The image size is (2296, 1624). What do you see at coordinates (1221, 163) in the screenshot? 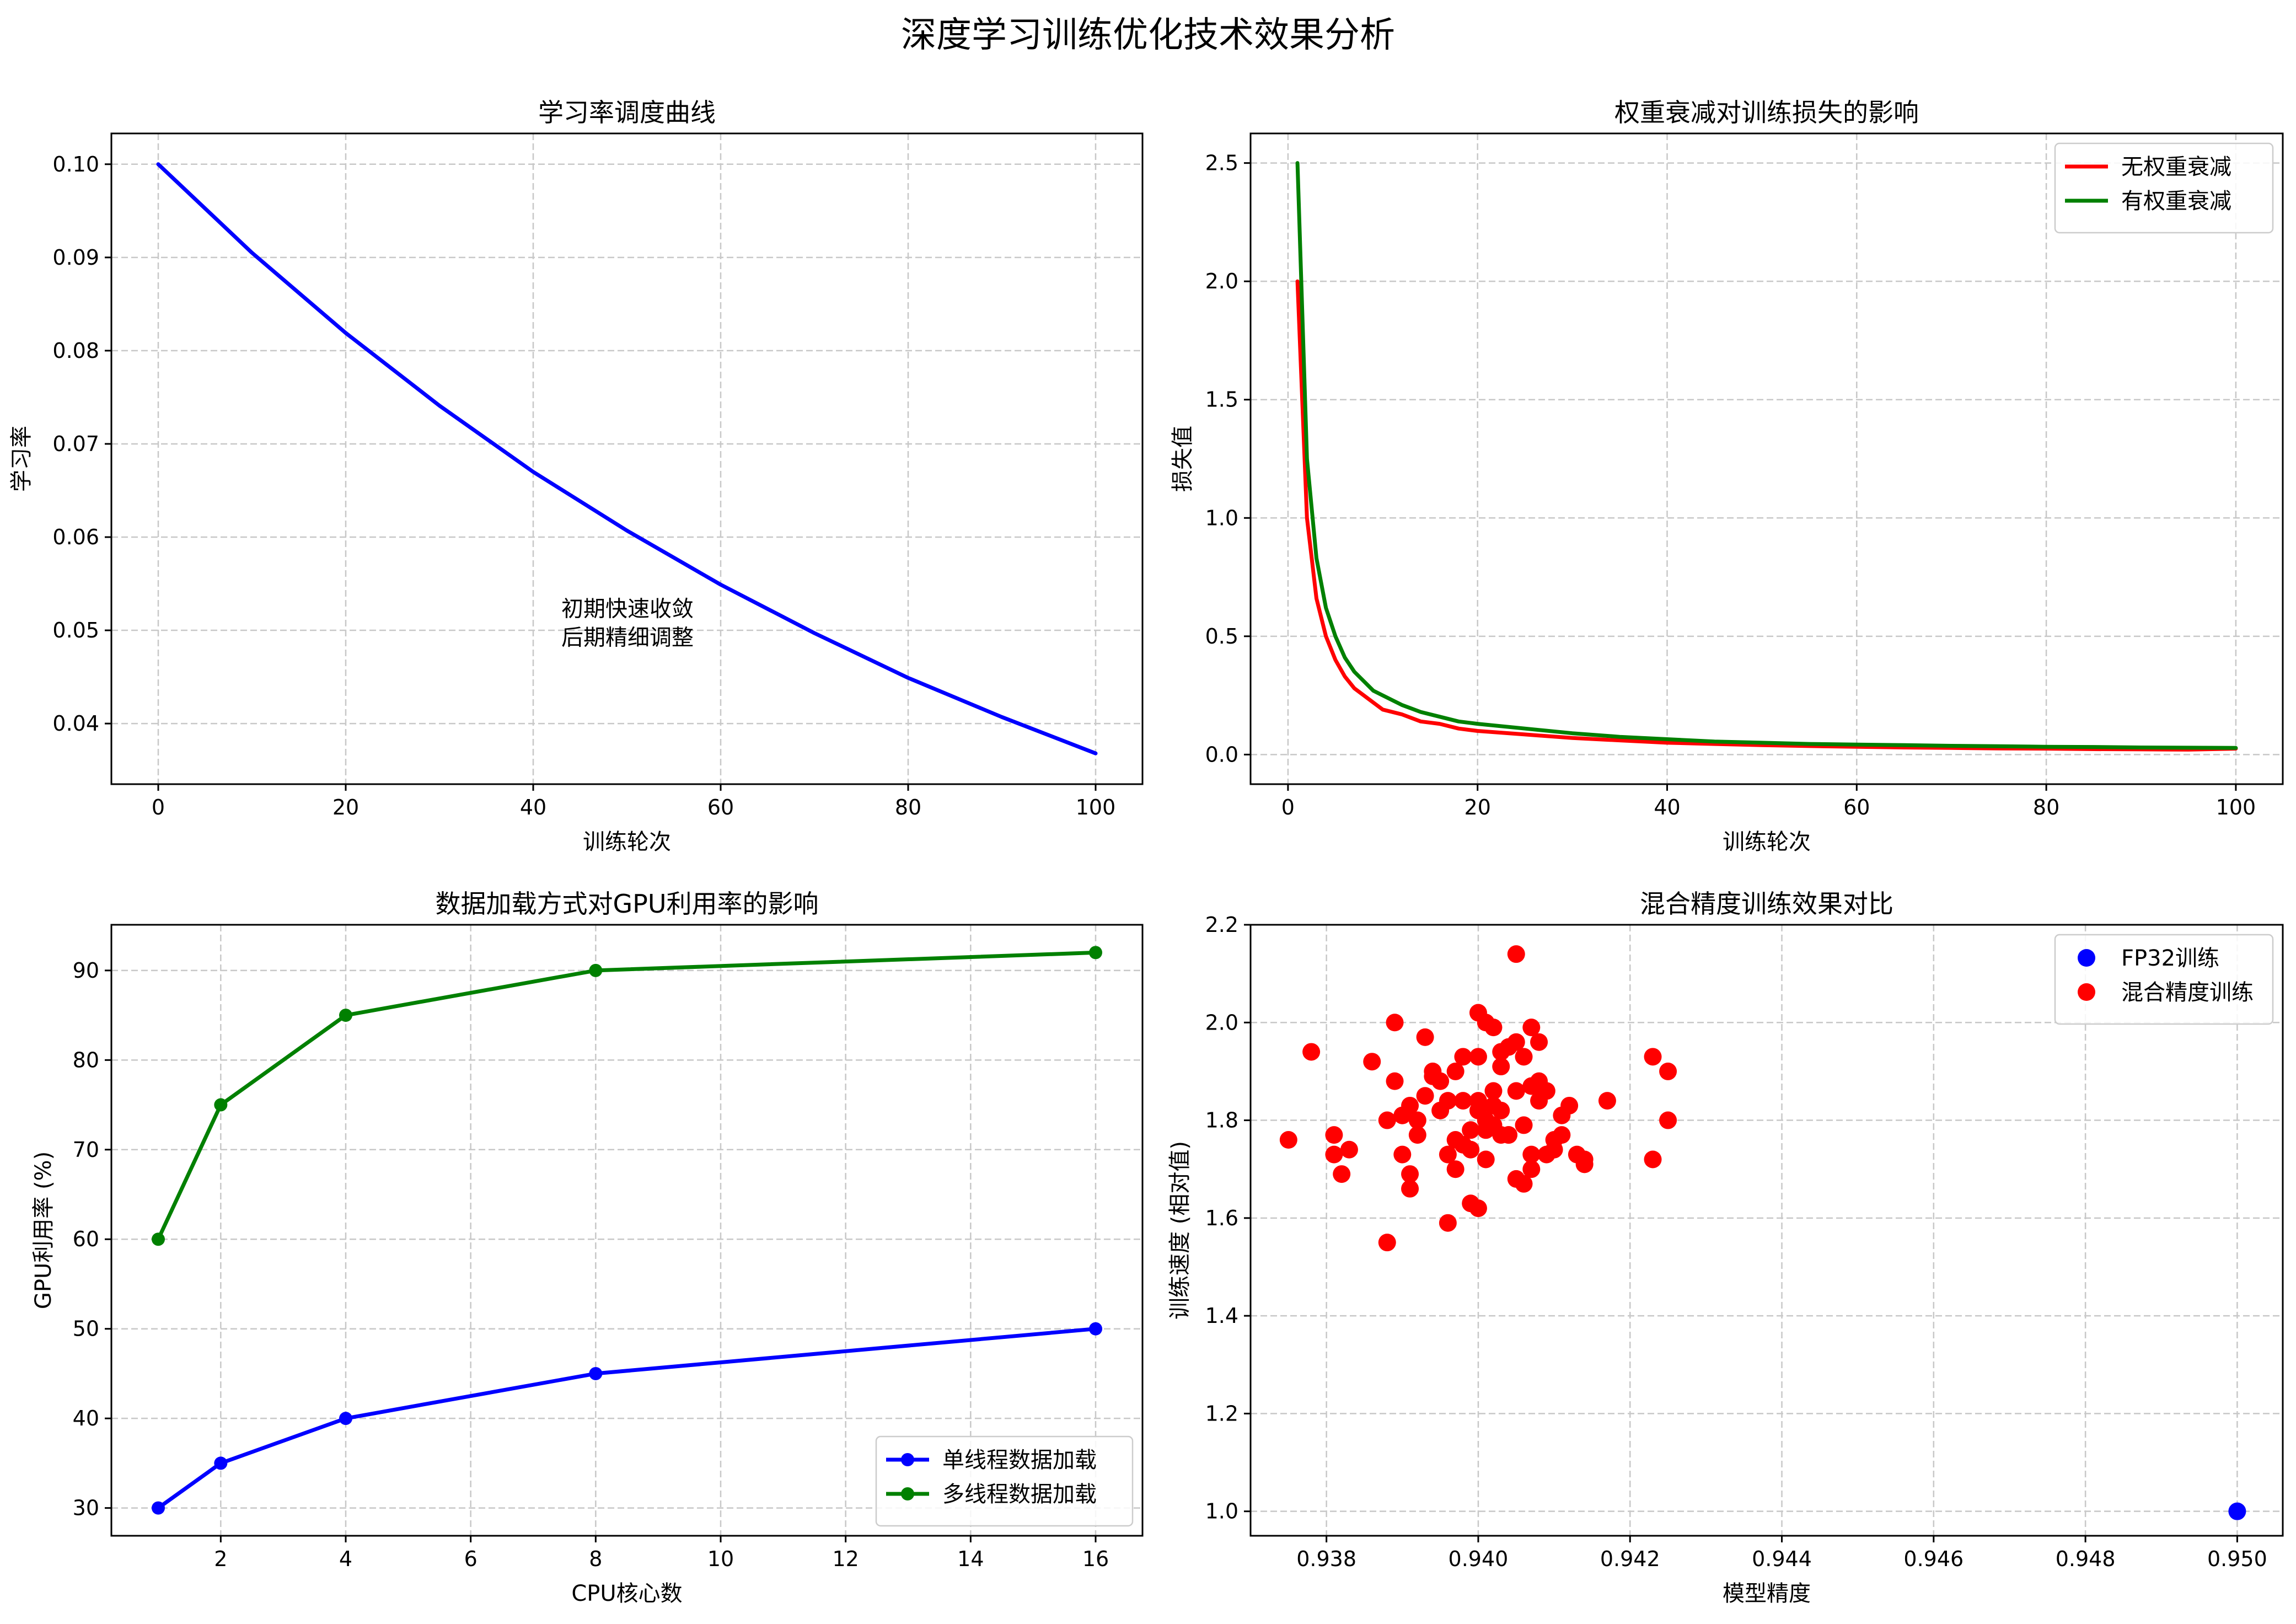
I see `panel-2-ytick-label: 2.5` at bounding box center [1221, 163].